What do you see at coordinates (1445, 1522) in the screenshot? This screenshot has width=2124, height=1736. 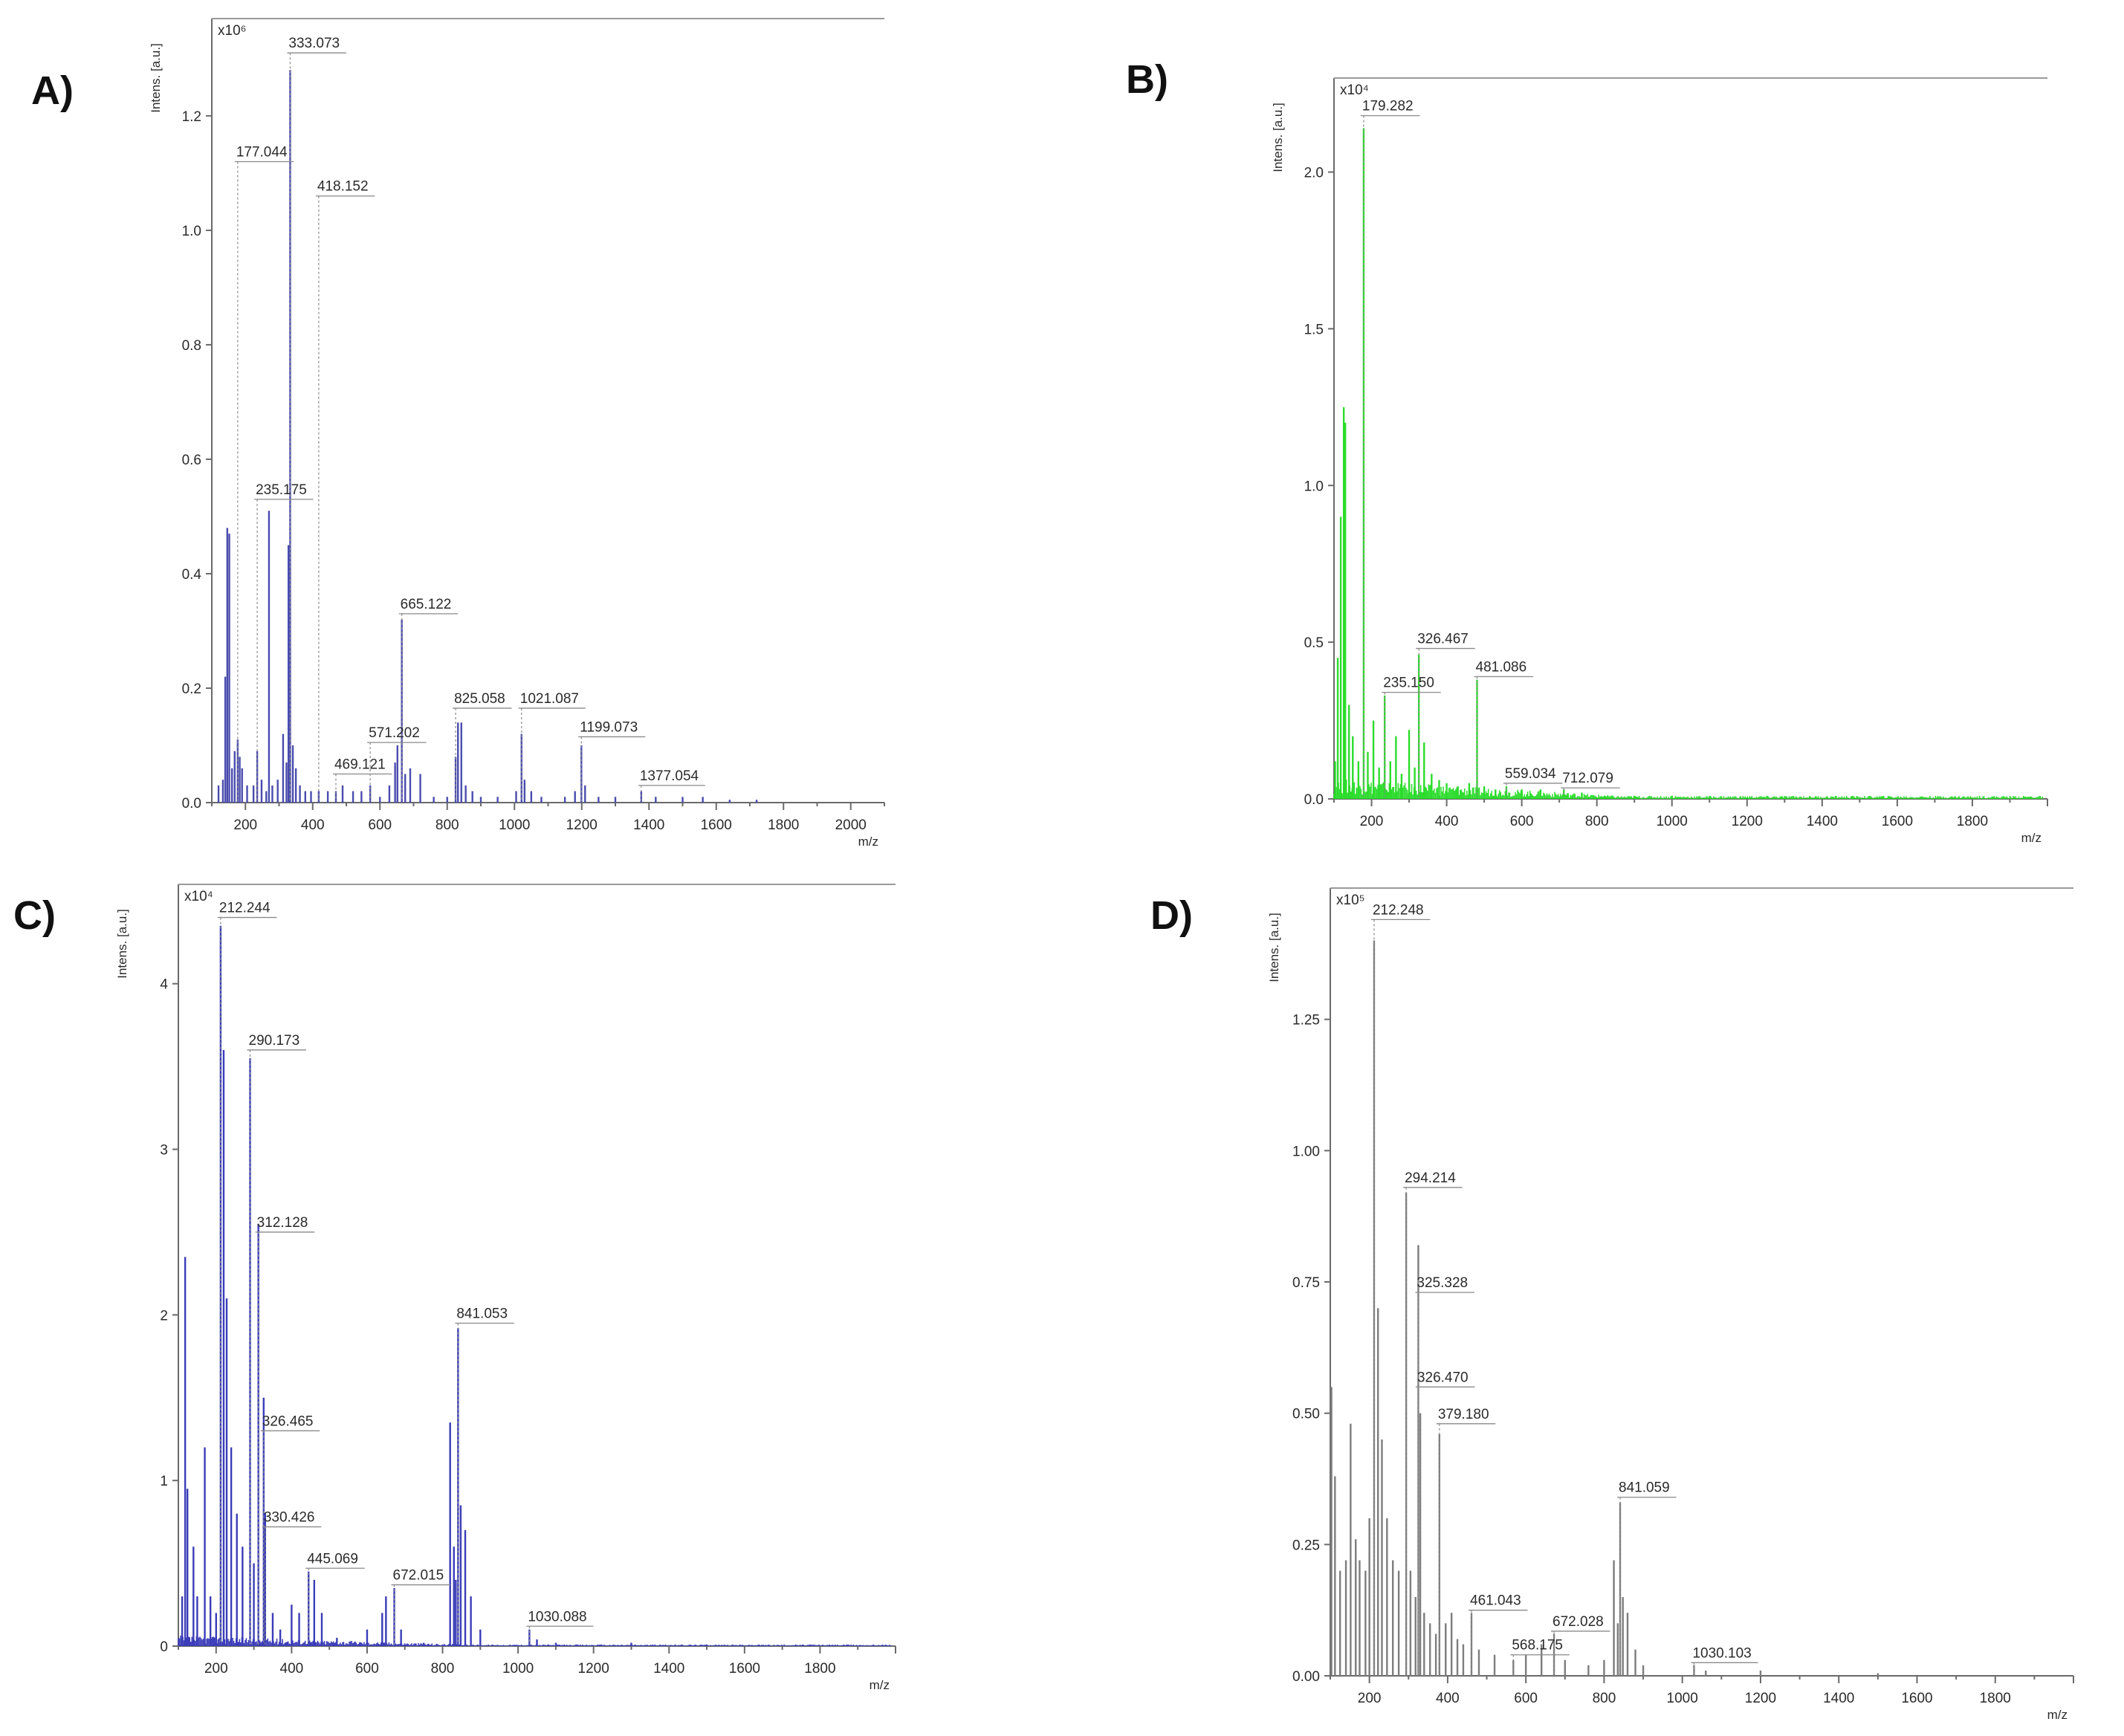 I see `peak-label: 326.470` at bounding box center [1445, 1522].